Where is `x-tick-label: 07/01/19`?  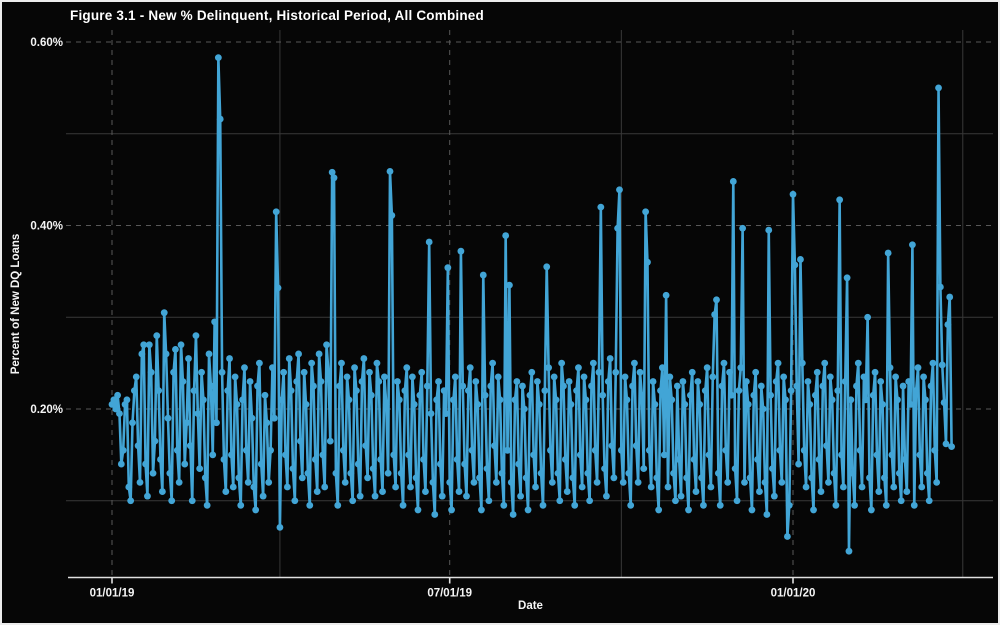
x-tick-label: 07/01/19 is located at coordinates (449, 594).